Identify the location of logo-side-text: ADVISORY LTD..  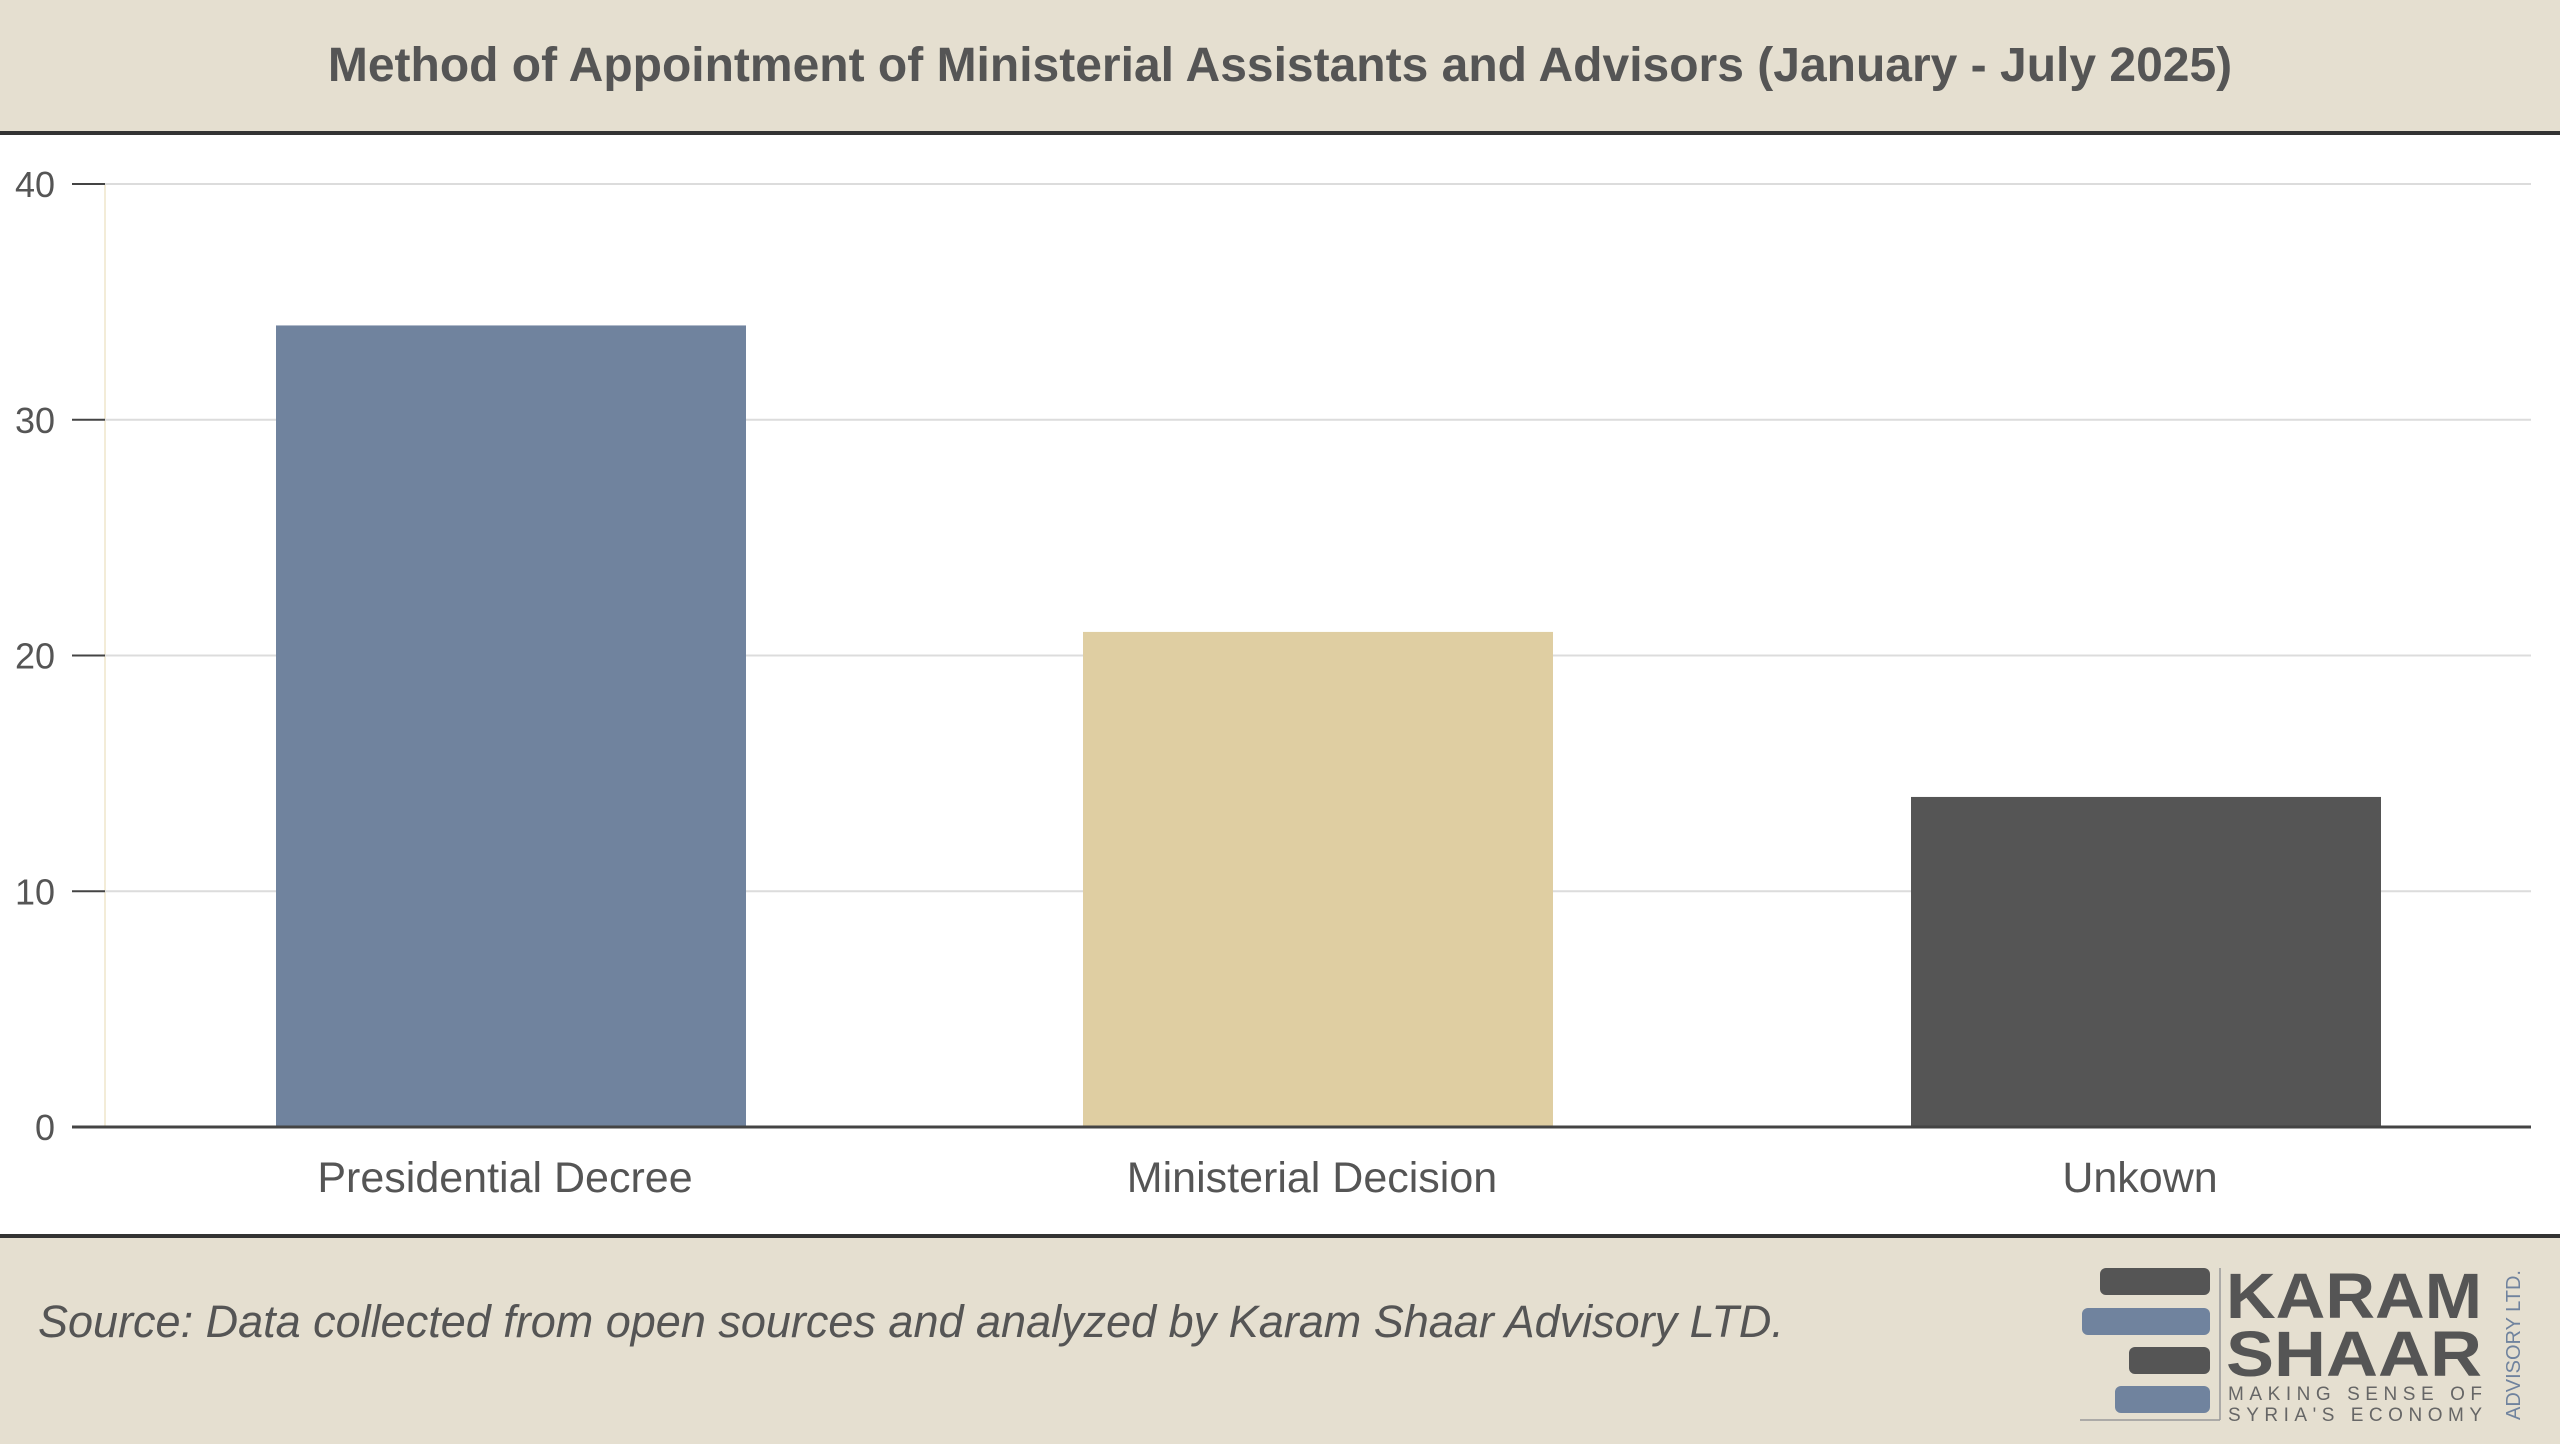
(2514, 1345).